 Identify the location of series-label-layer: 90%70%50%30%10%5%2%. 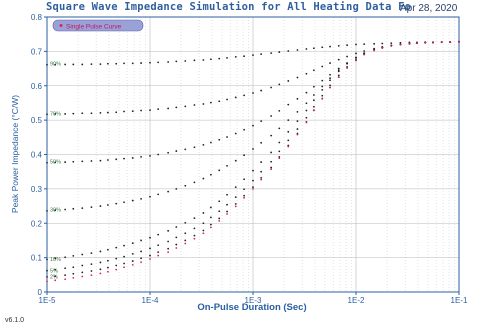
(55, 170).